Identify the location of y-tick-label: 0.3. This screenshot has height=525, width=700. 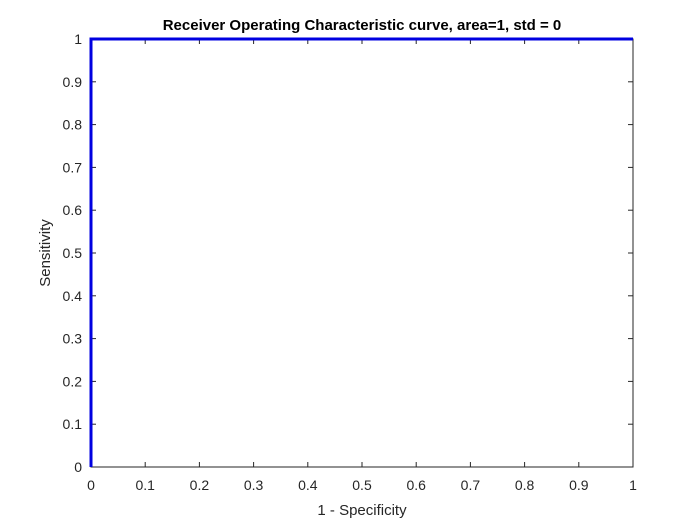
(73, 339).